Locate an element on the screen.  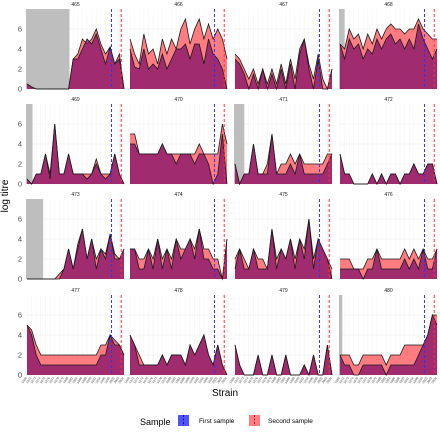
panel-468: 468 is located at coordinates (388, 46).